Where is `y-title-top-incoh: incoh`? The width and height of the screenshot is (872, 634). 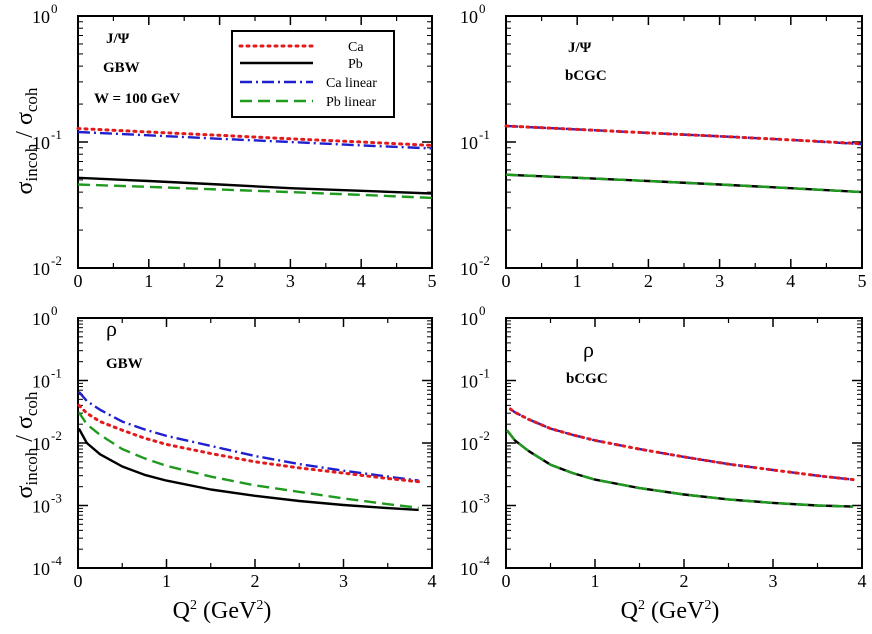 y-title-top-incoh: incoh is located at coordinates (31, 162).